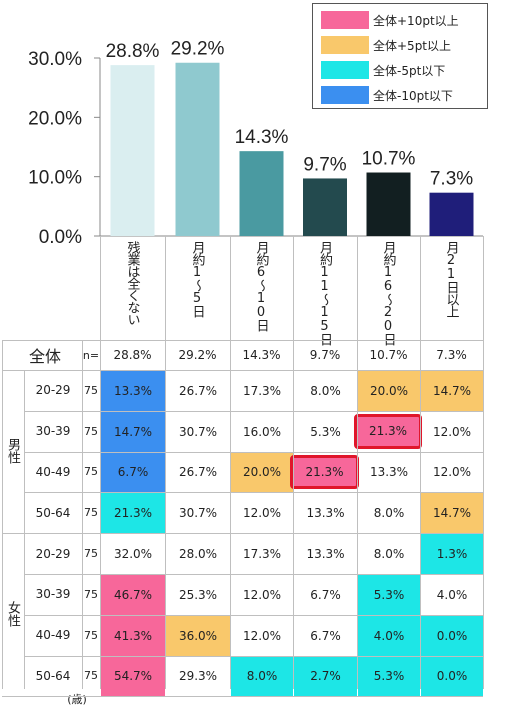  What do you see at coordinates (44, 356) in the screenshot?
I see `total-label: 全体` at bounding box center [44, 356].